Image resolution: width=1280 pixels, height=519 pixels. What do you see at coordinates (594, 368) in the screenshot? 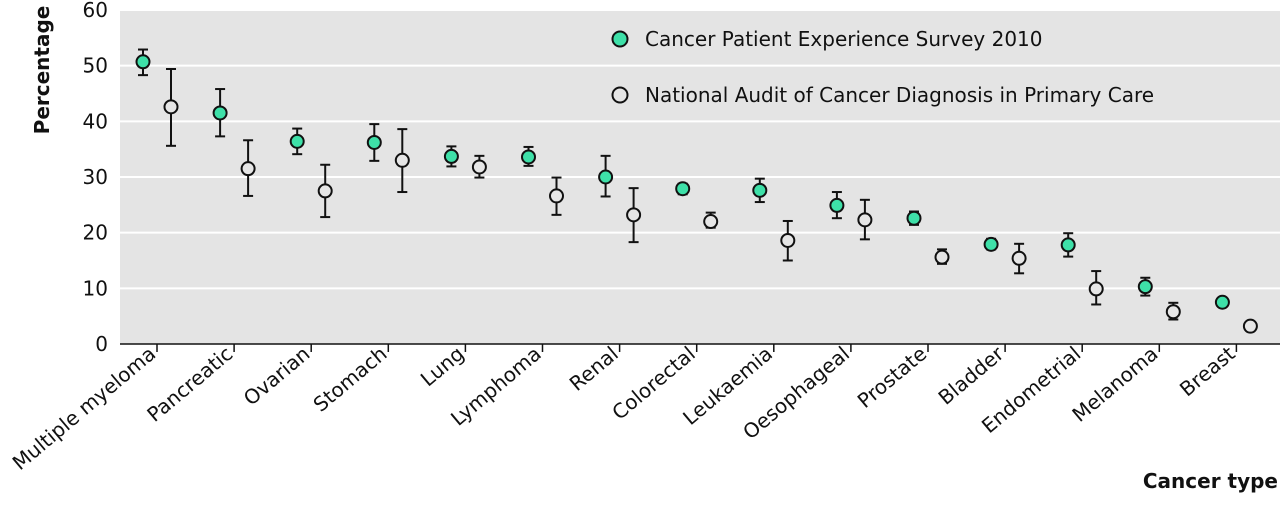
I see `category-label: Renal` at bounding box center [594, 368].